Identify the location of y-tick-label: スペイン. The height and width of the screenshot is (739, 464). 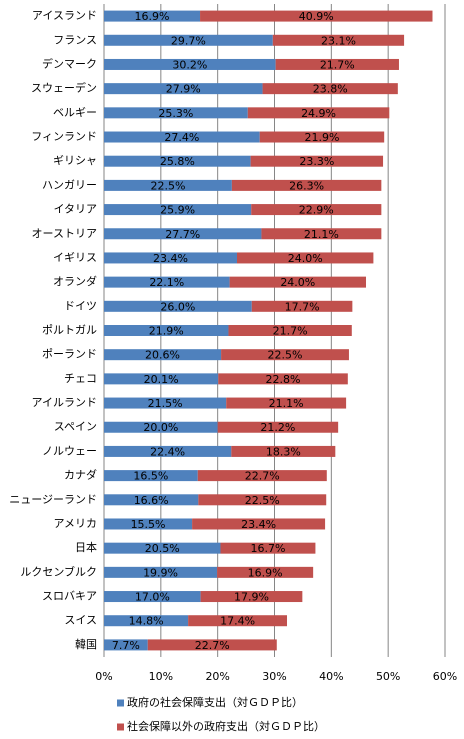
(75, 426).